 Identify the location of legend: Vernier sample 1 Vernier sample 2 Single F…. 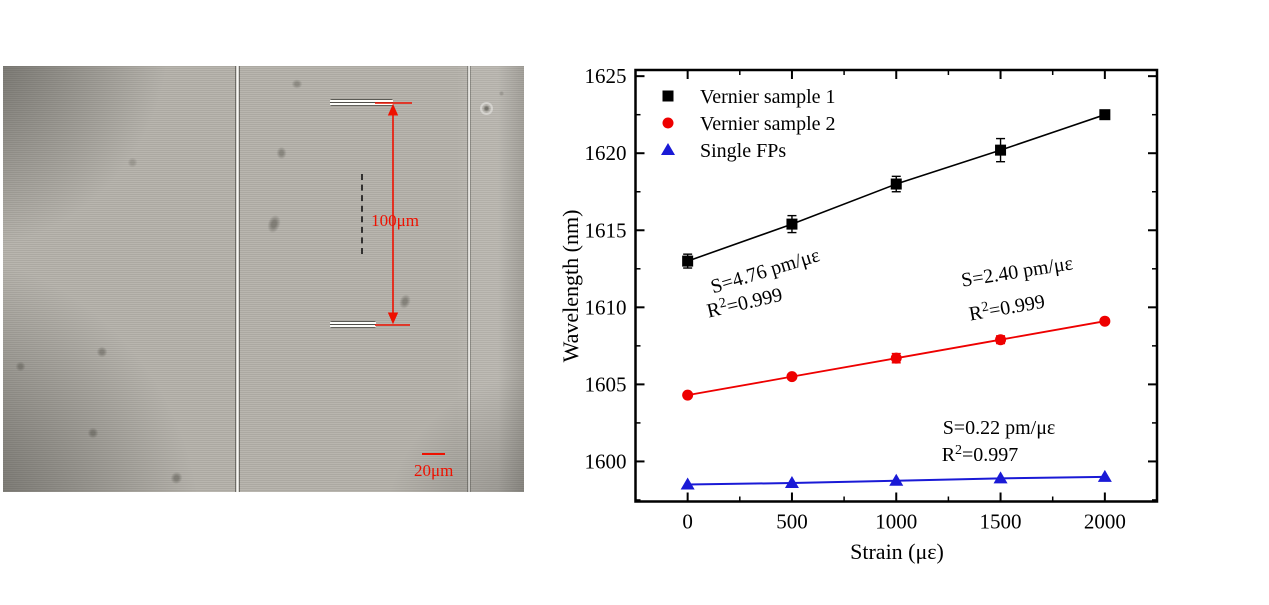
(748, 124).